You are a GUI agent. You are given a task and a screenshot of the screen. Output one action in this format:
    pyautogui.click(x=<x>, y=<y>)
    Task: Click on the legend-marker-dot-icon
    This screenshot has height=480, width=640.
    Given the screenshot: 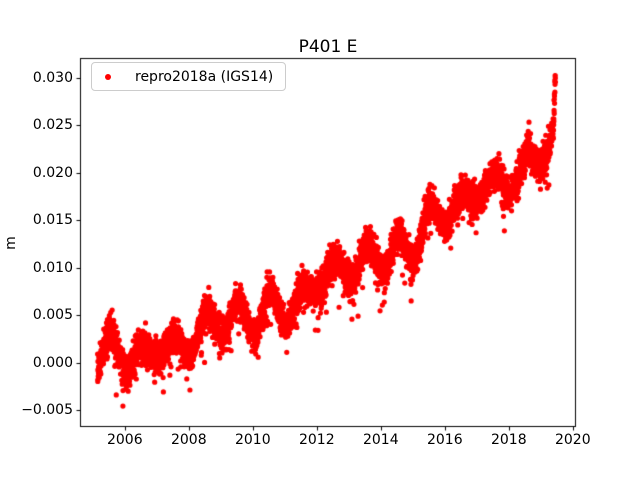 What is the action you would take?
    pyautogui.click(x=108, y=76)
    